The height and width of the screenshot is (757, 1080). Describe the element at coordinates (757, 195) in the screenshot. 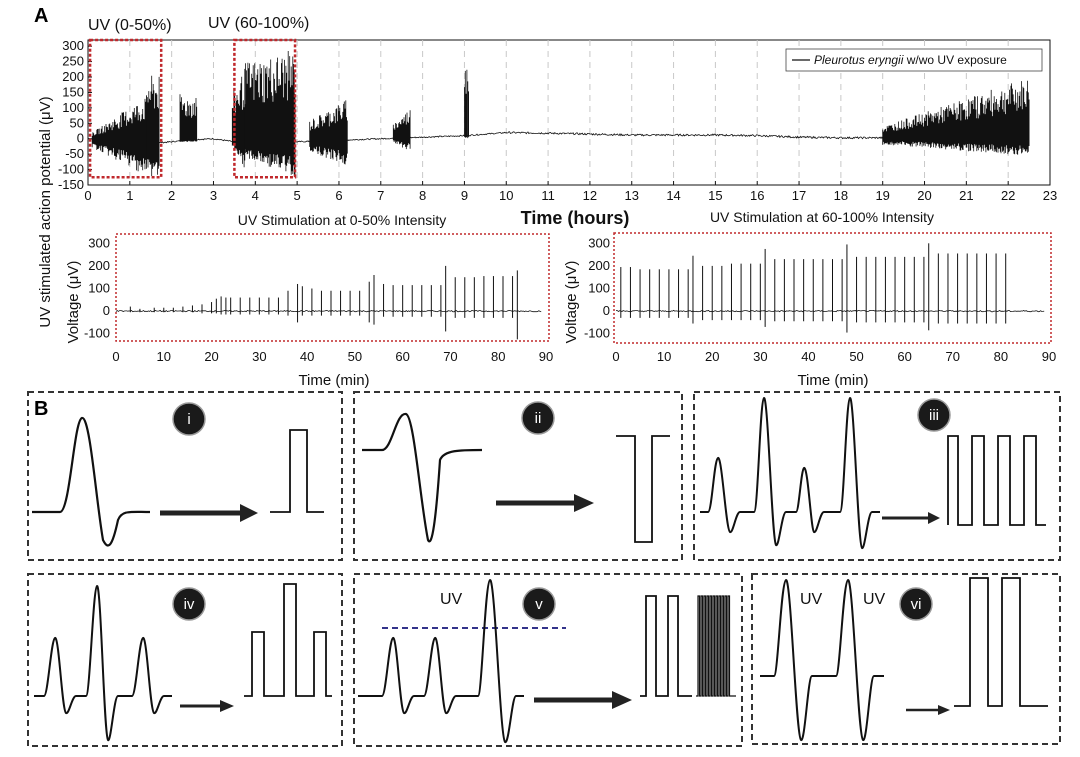

I see `main-xtick-label: 16` at that location.